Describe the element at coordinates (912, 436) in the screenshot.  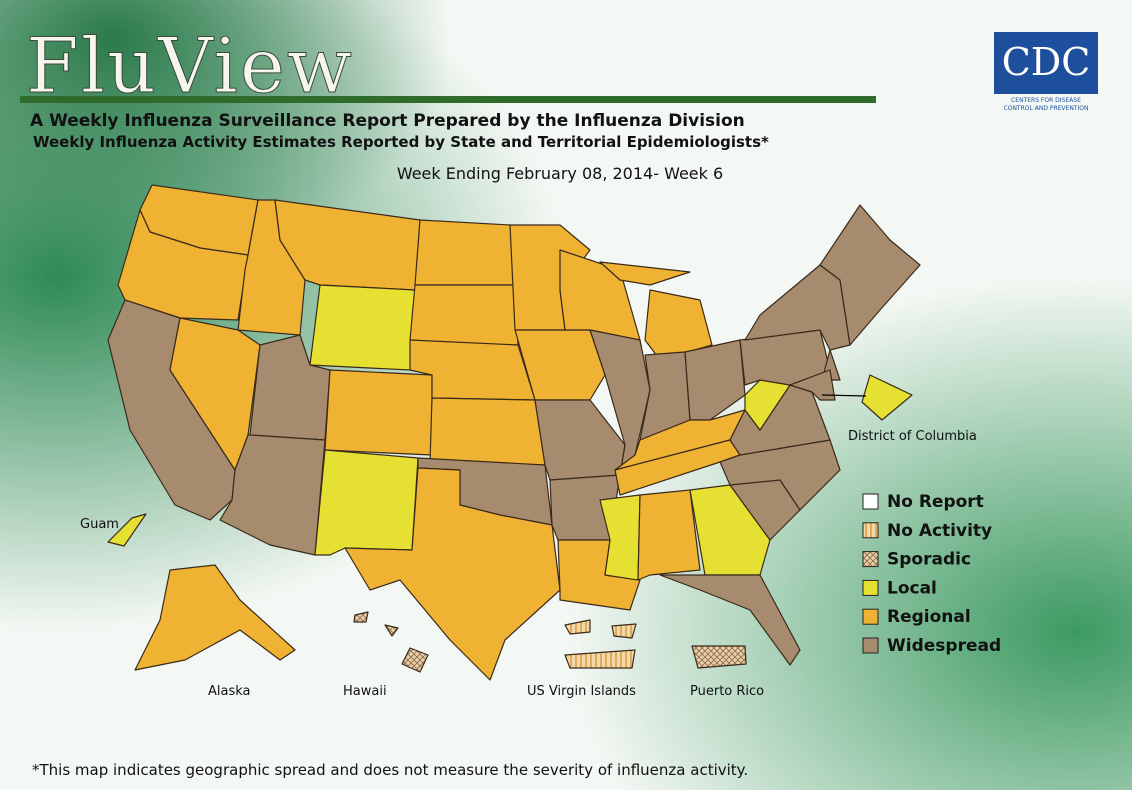
I see `label: District of Columbia` at that location.